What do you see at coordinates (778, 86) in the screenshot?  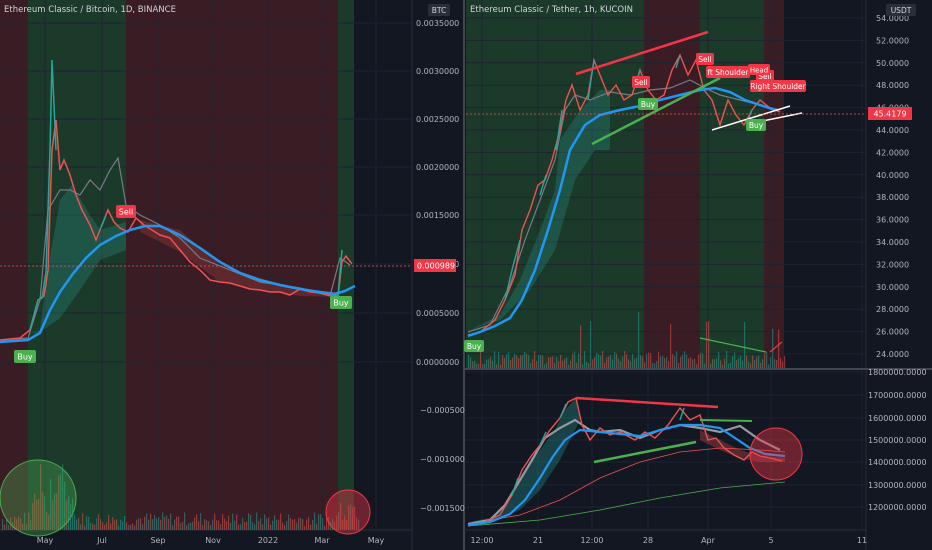 I see `right-shoulder-text: Right Shoulder` at bounding box center [778, 86].